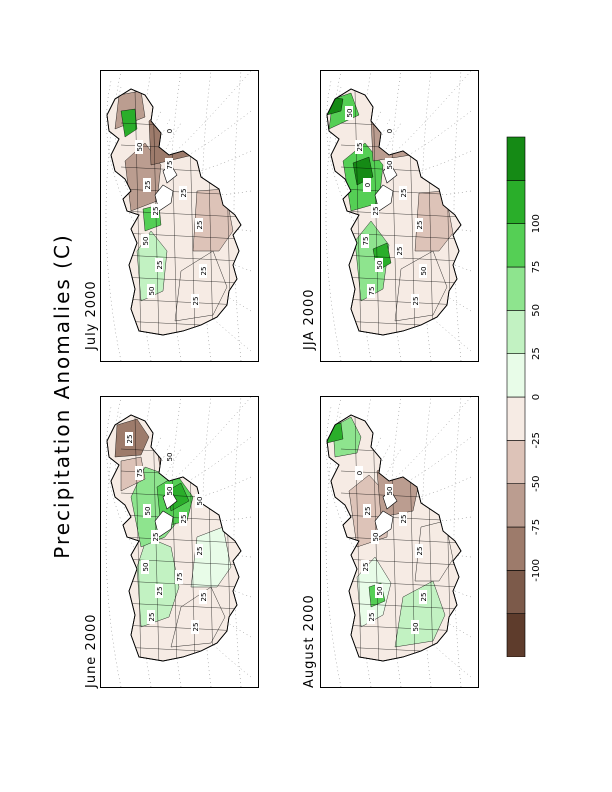 This screenshot has height=792, width=612. I want to click on panel-label-jja: JJA 2000, so click(309, 319).